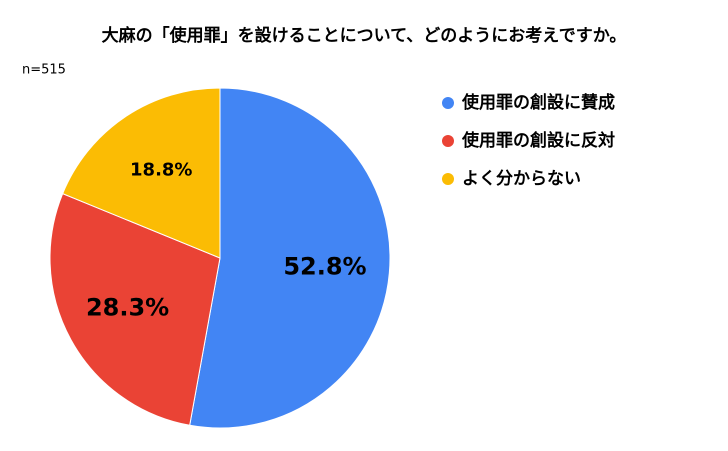 The image size is (728, 451). Describe the element at coordinates (521, 179) in the screenshot. I see `legend-label: よく分からない` at that location.